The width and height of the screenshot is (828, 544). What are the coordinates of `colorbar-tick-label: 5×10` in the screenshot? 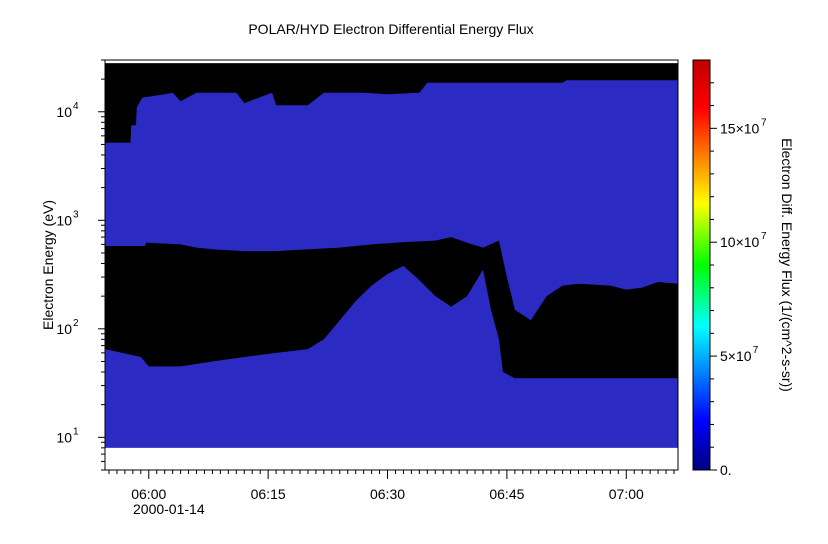 It's located at (736, 356).